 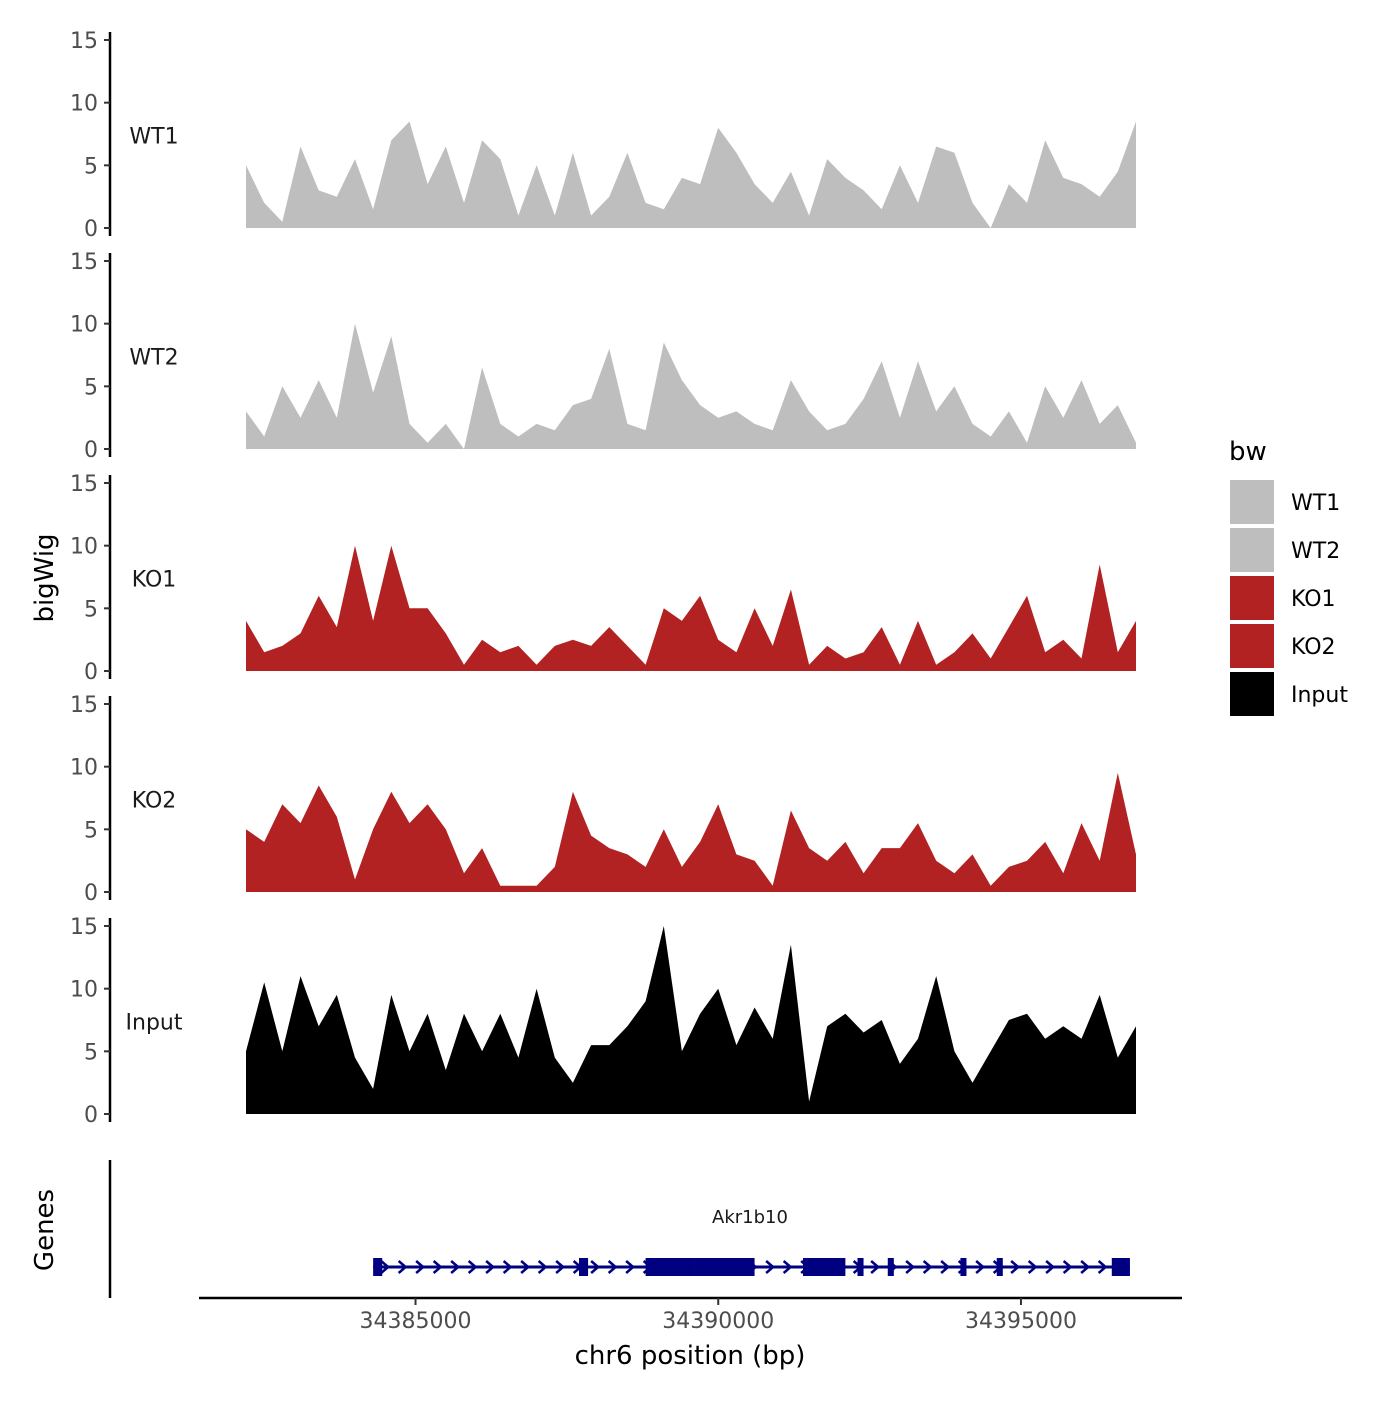 I want to click on legend-key-wt2, so click(x=1252, y=550).